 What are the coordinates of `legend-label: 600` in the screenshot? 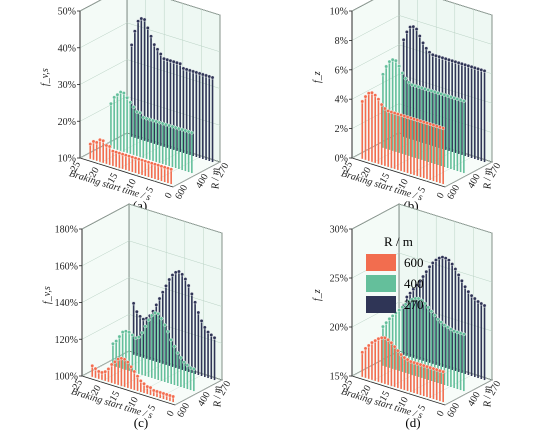 It's located at (414, 262).